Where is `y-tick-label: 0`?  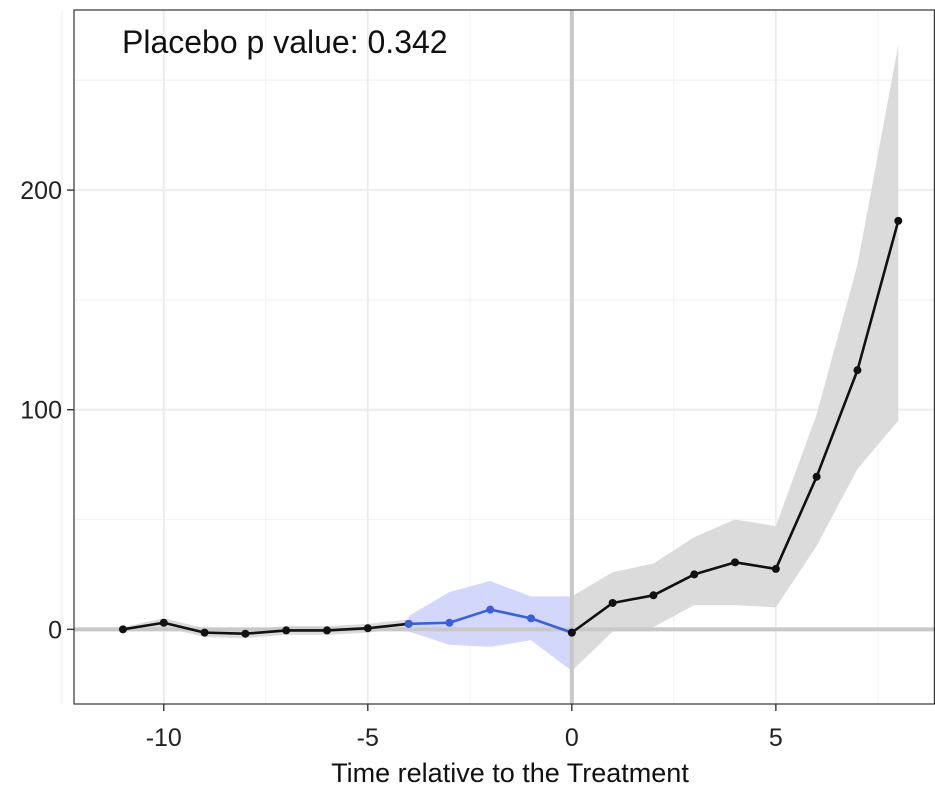
y-tick-label: 0 is located at coordinates (55, 630).